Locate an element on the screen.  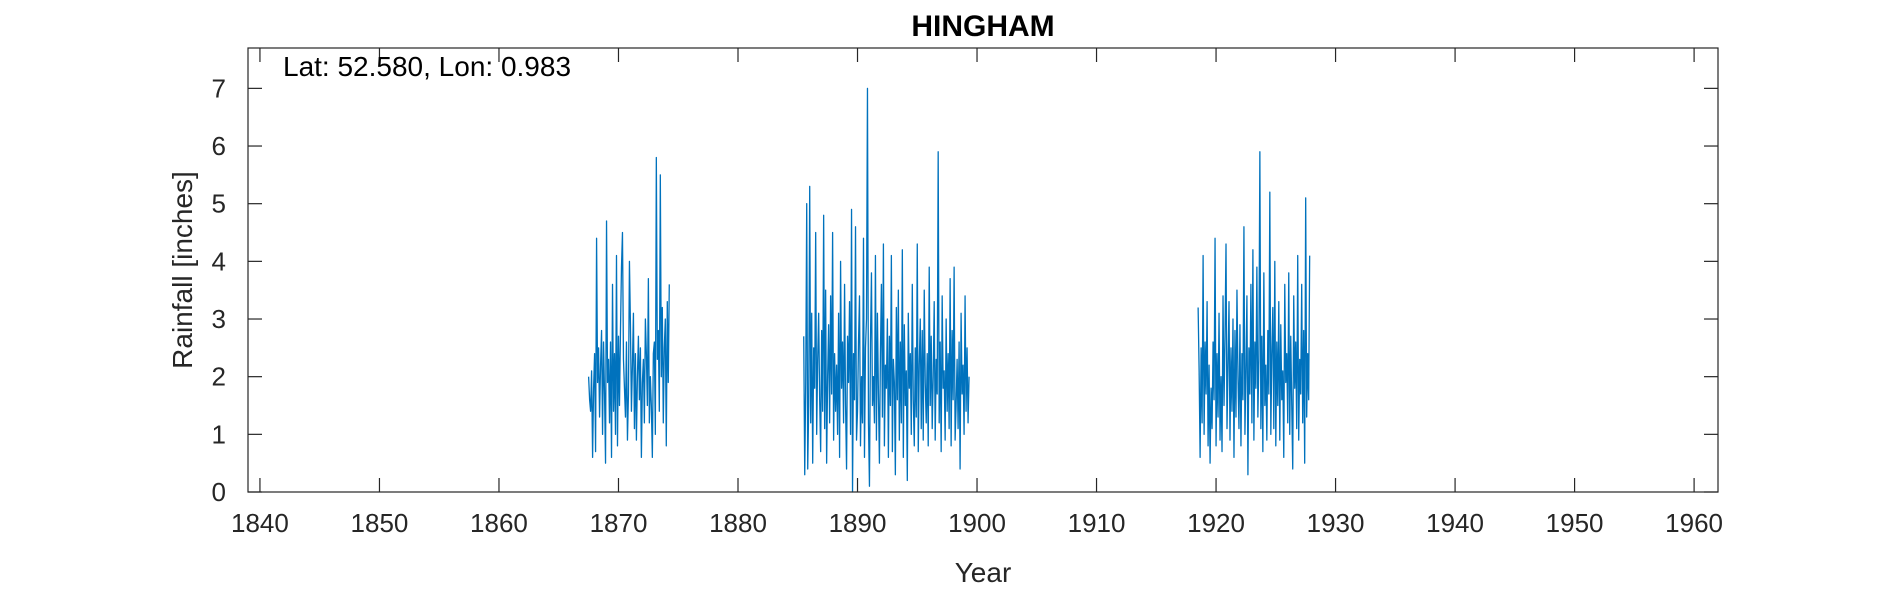
station-location-annotation: Lat: 52.580, Lon: 0.983 is located at coordinates (427, 66).